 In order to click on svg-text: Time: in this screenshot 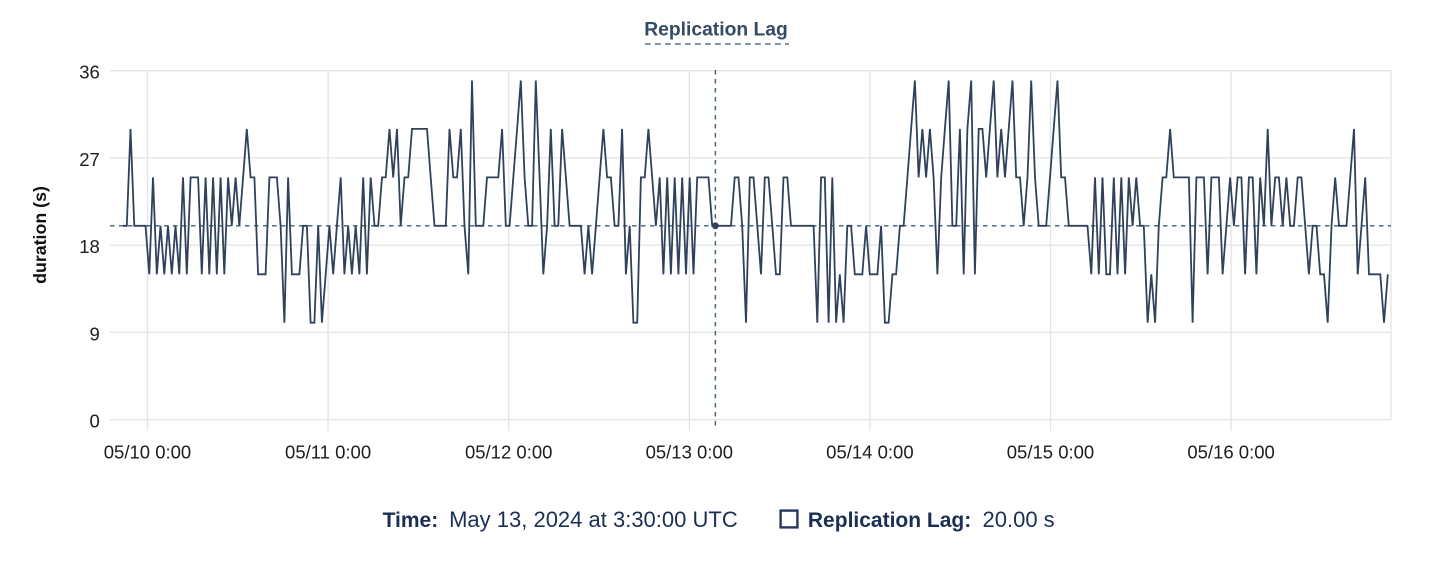, I will do `click(411, 520)`.